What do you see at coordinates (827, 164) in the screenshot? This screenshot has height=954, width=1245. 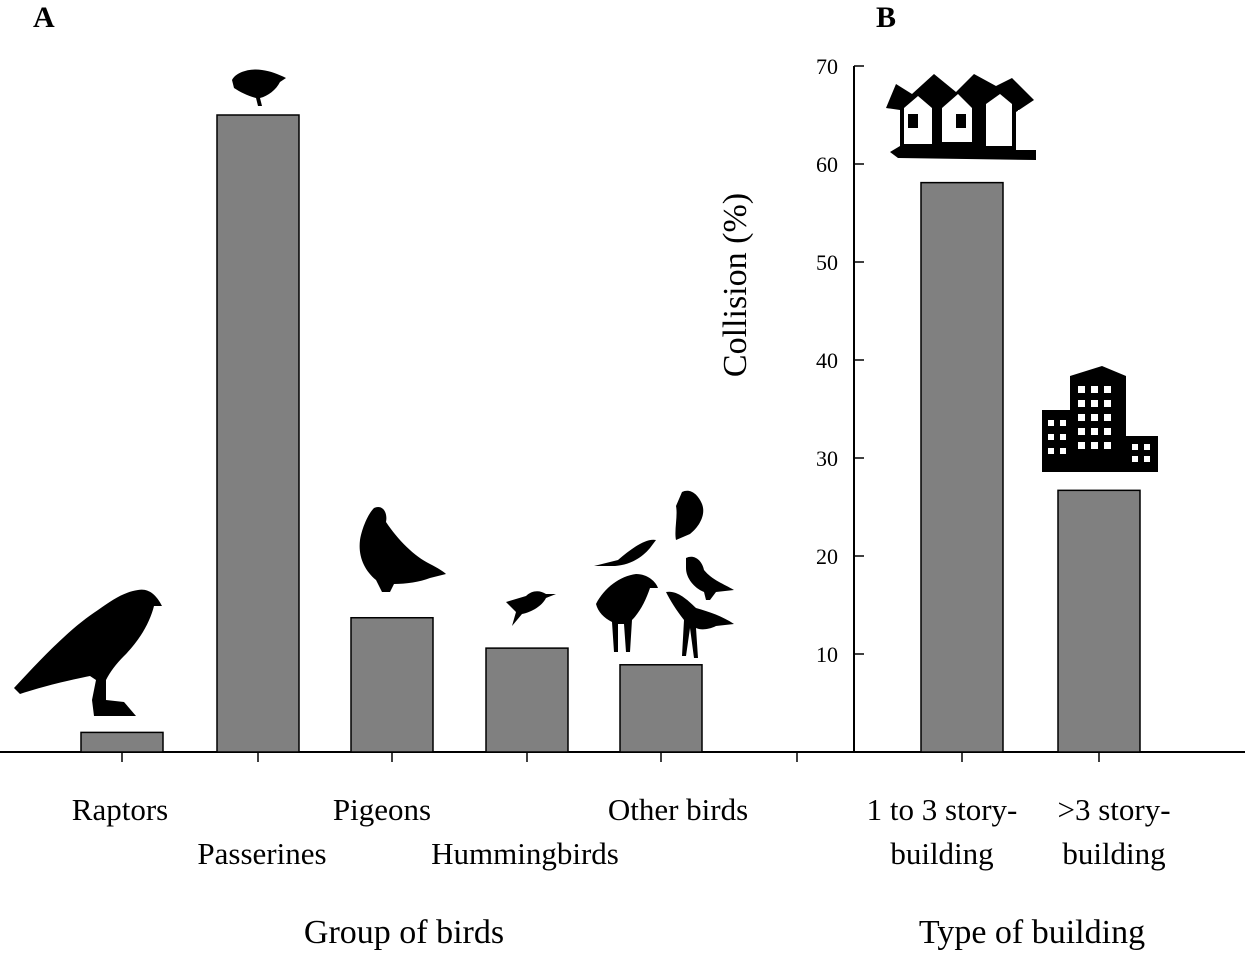 I see `y-tick-label: 60` at bounding box center [827, 164].